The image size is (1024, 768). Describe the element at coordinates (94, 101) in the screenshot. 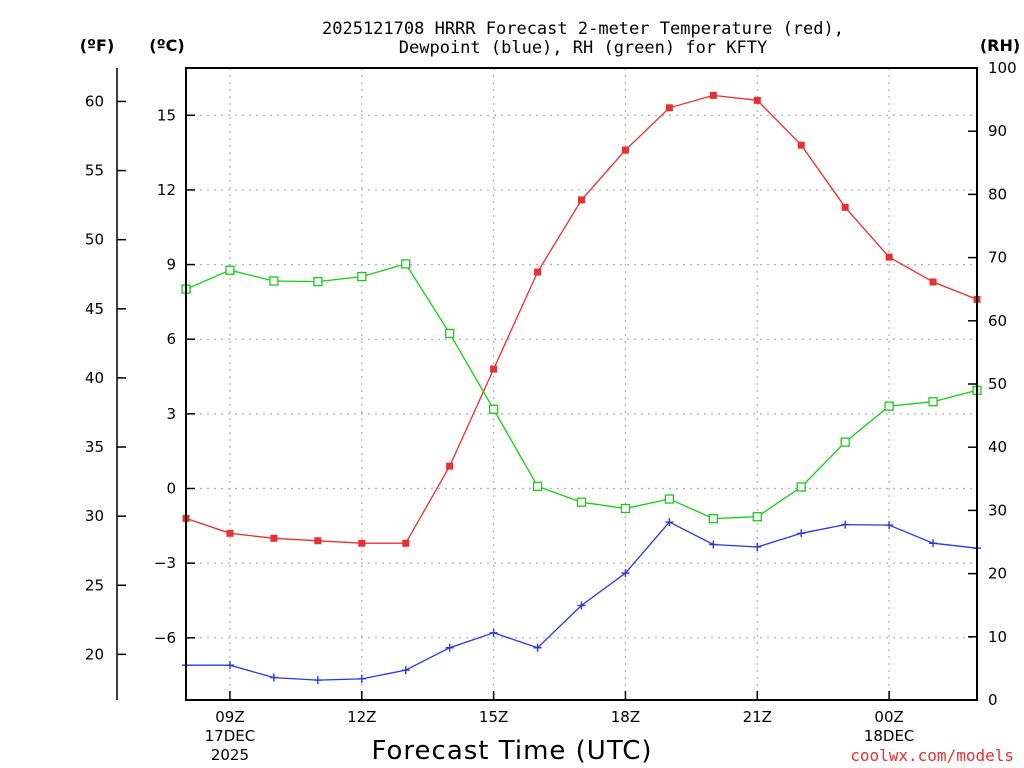

I see `fahrenheit-tick-label: 60` at that location.